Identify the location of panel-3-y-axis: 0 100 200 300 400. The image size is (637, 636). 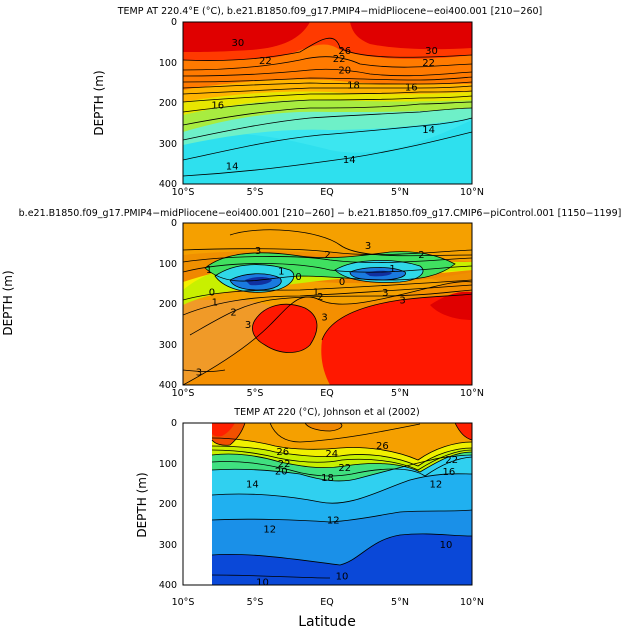
(168, 504).